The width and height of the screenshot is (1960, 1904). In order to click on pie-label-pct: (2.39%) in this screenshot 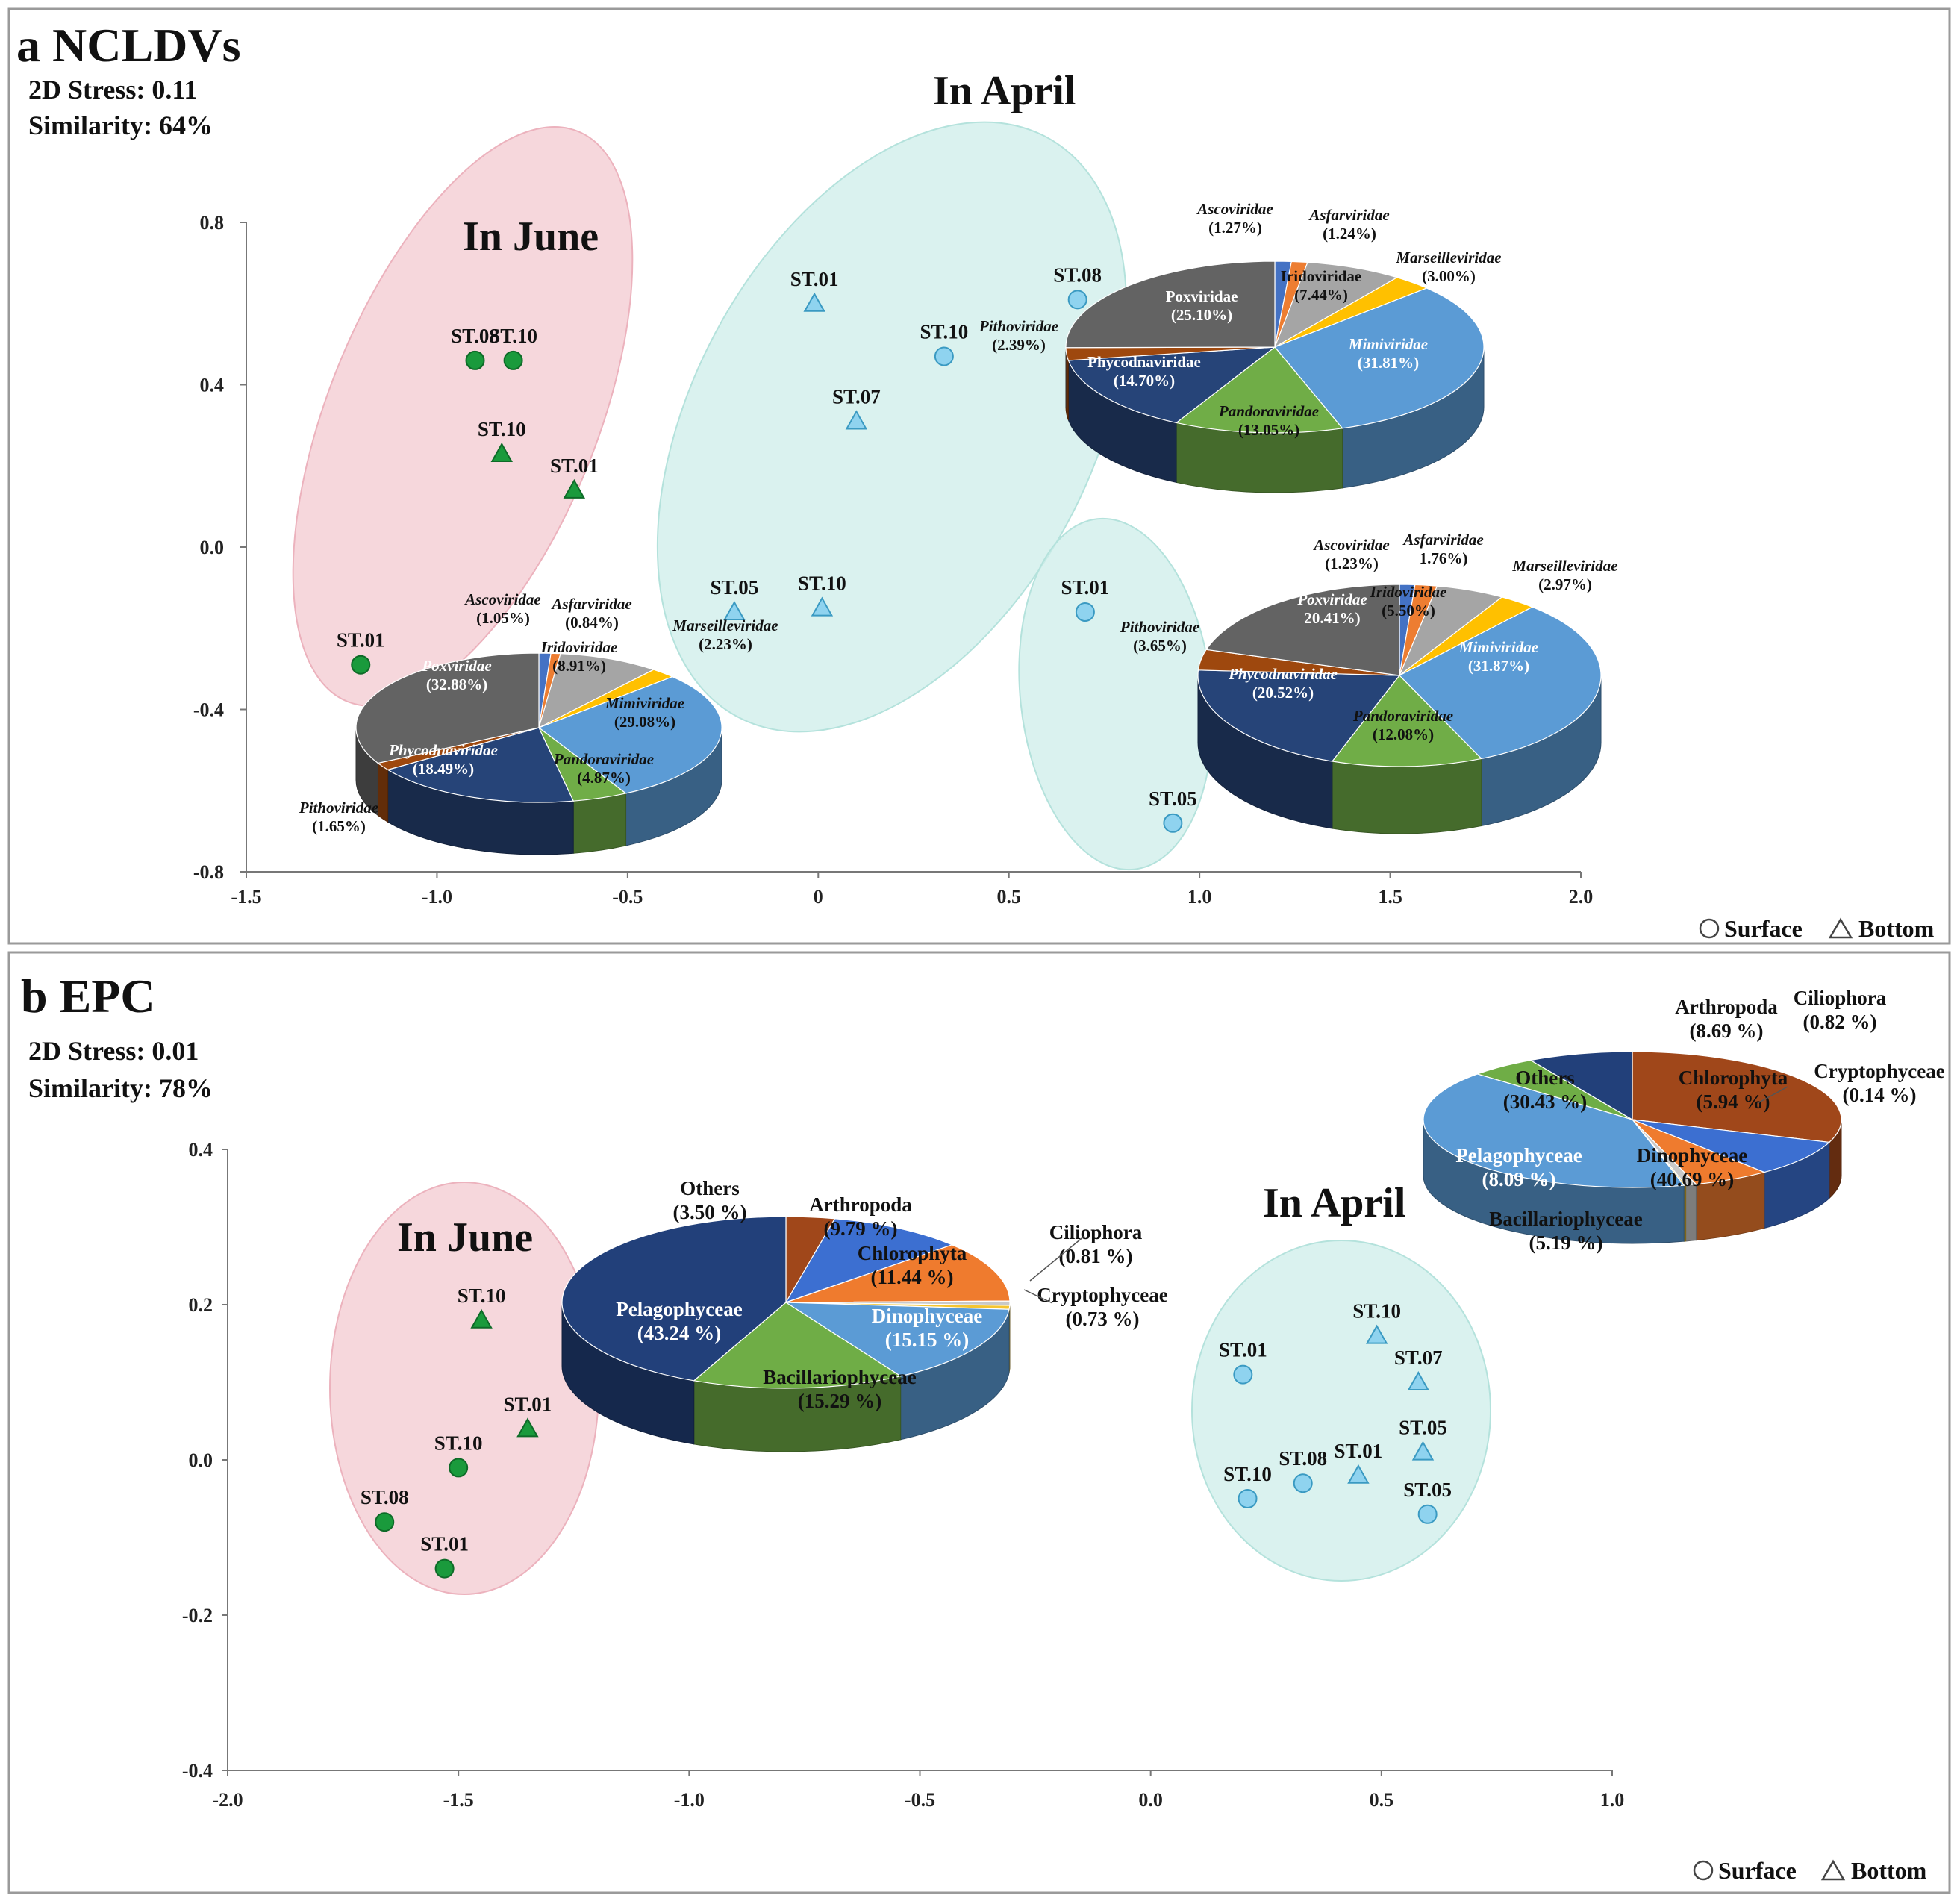, I will do `click(1019, 345)`.